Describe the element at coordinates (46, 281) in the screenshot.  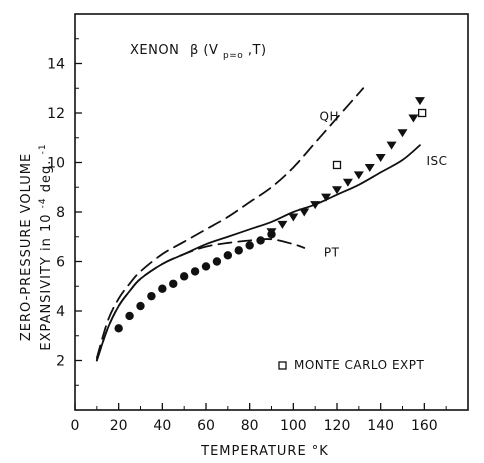
I see `y-axis-label-line2-prefix: EXPANSIVITY in 10` at that location.